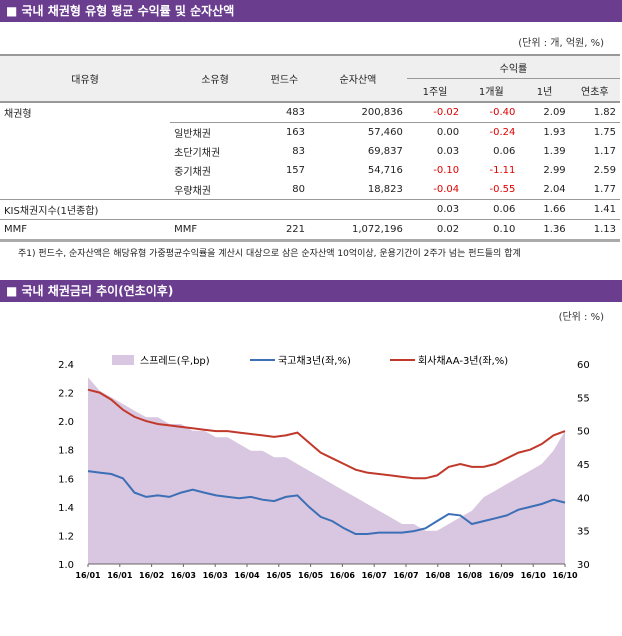 The width and height of the screenshot is (622, 636). What do you see at coordinates (446, 170) in the screenshot?
I see `cell-w1: -0.10` at bounding box center [446, 170].